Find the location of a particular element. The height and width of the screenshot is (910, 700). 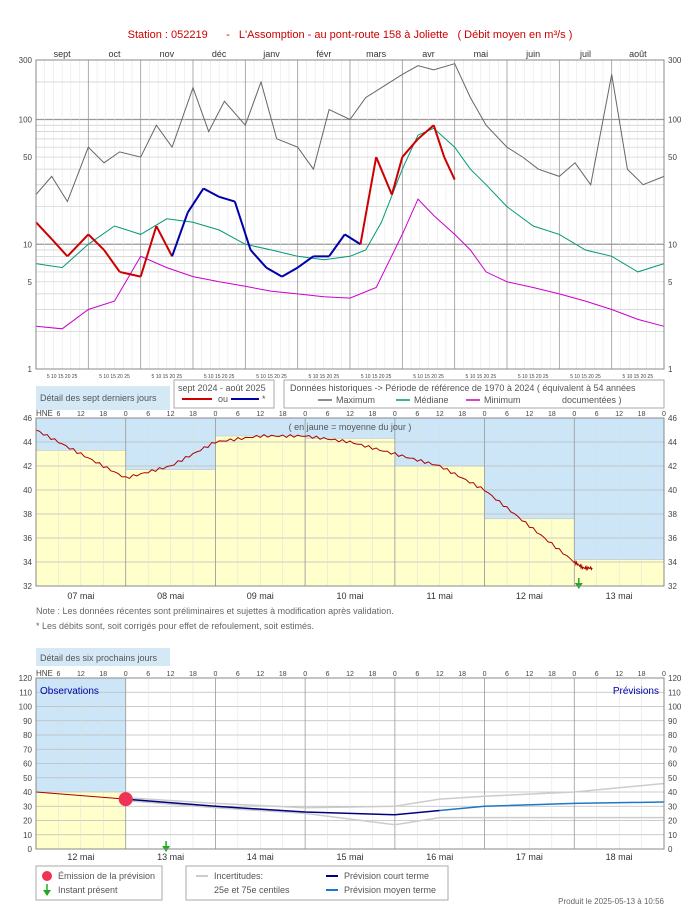

emission-label: Émission de la prévision is located at coordinates (106, 876).